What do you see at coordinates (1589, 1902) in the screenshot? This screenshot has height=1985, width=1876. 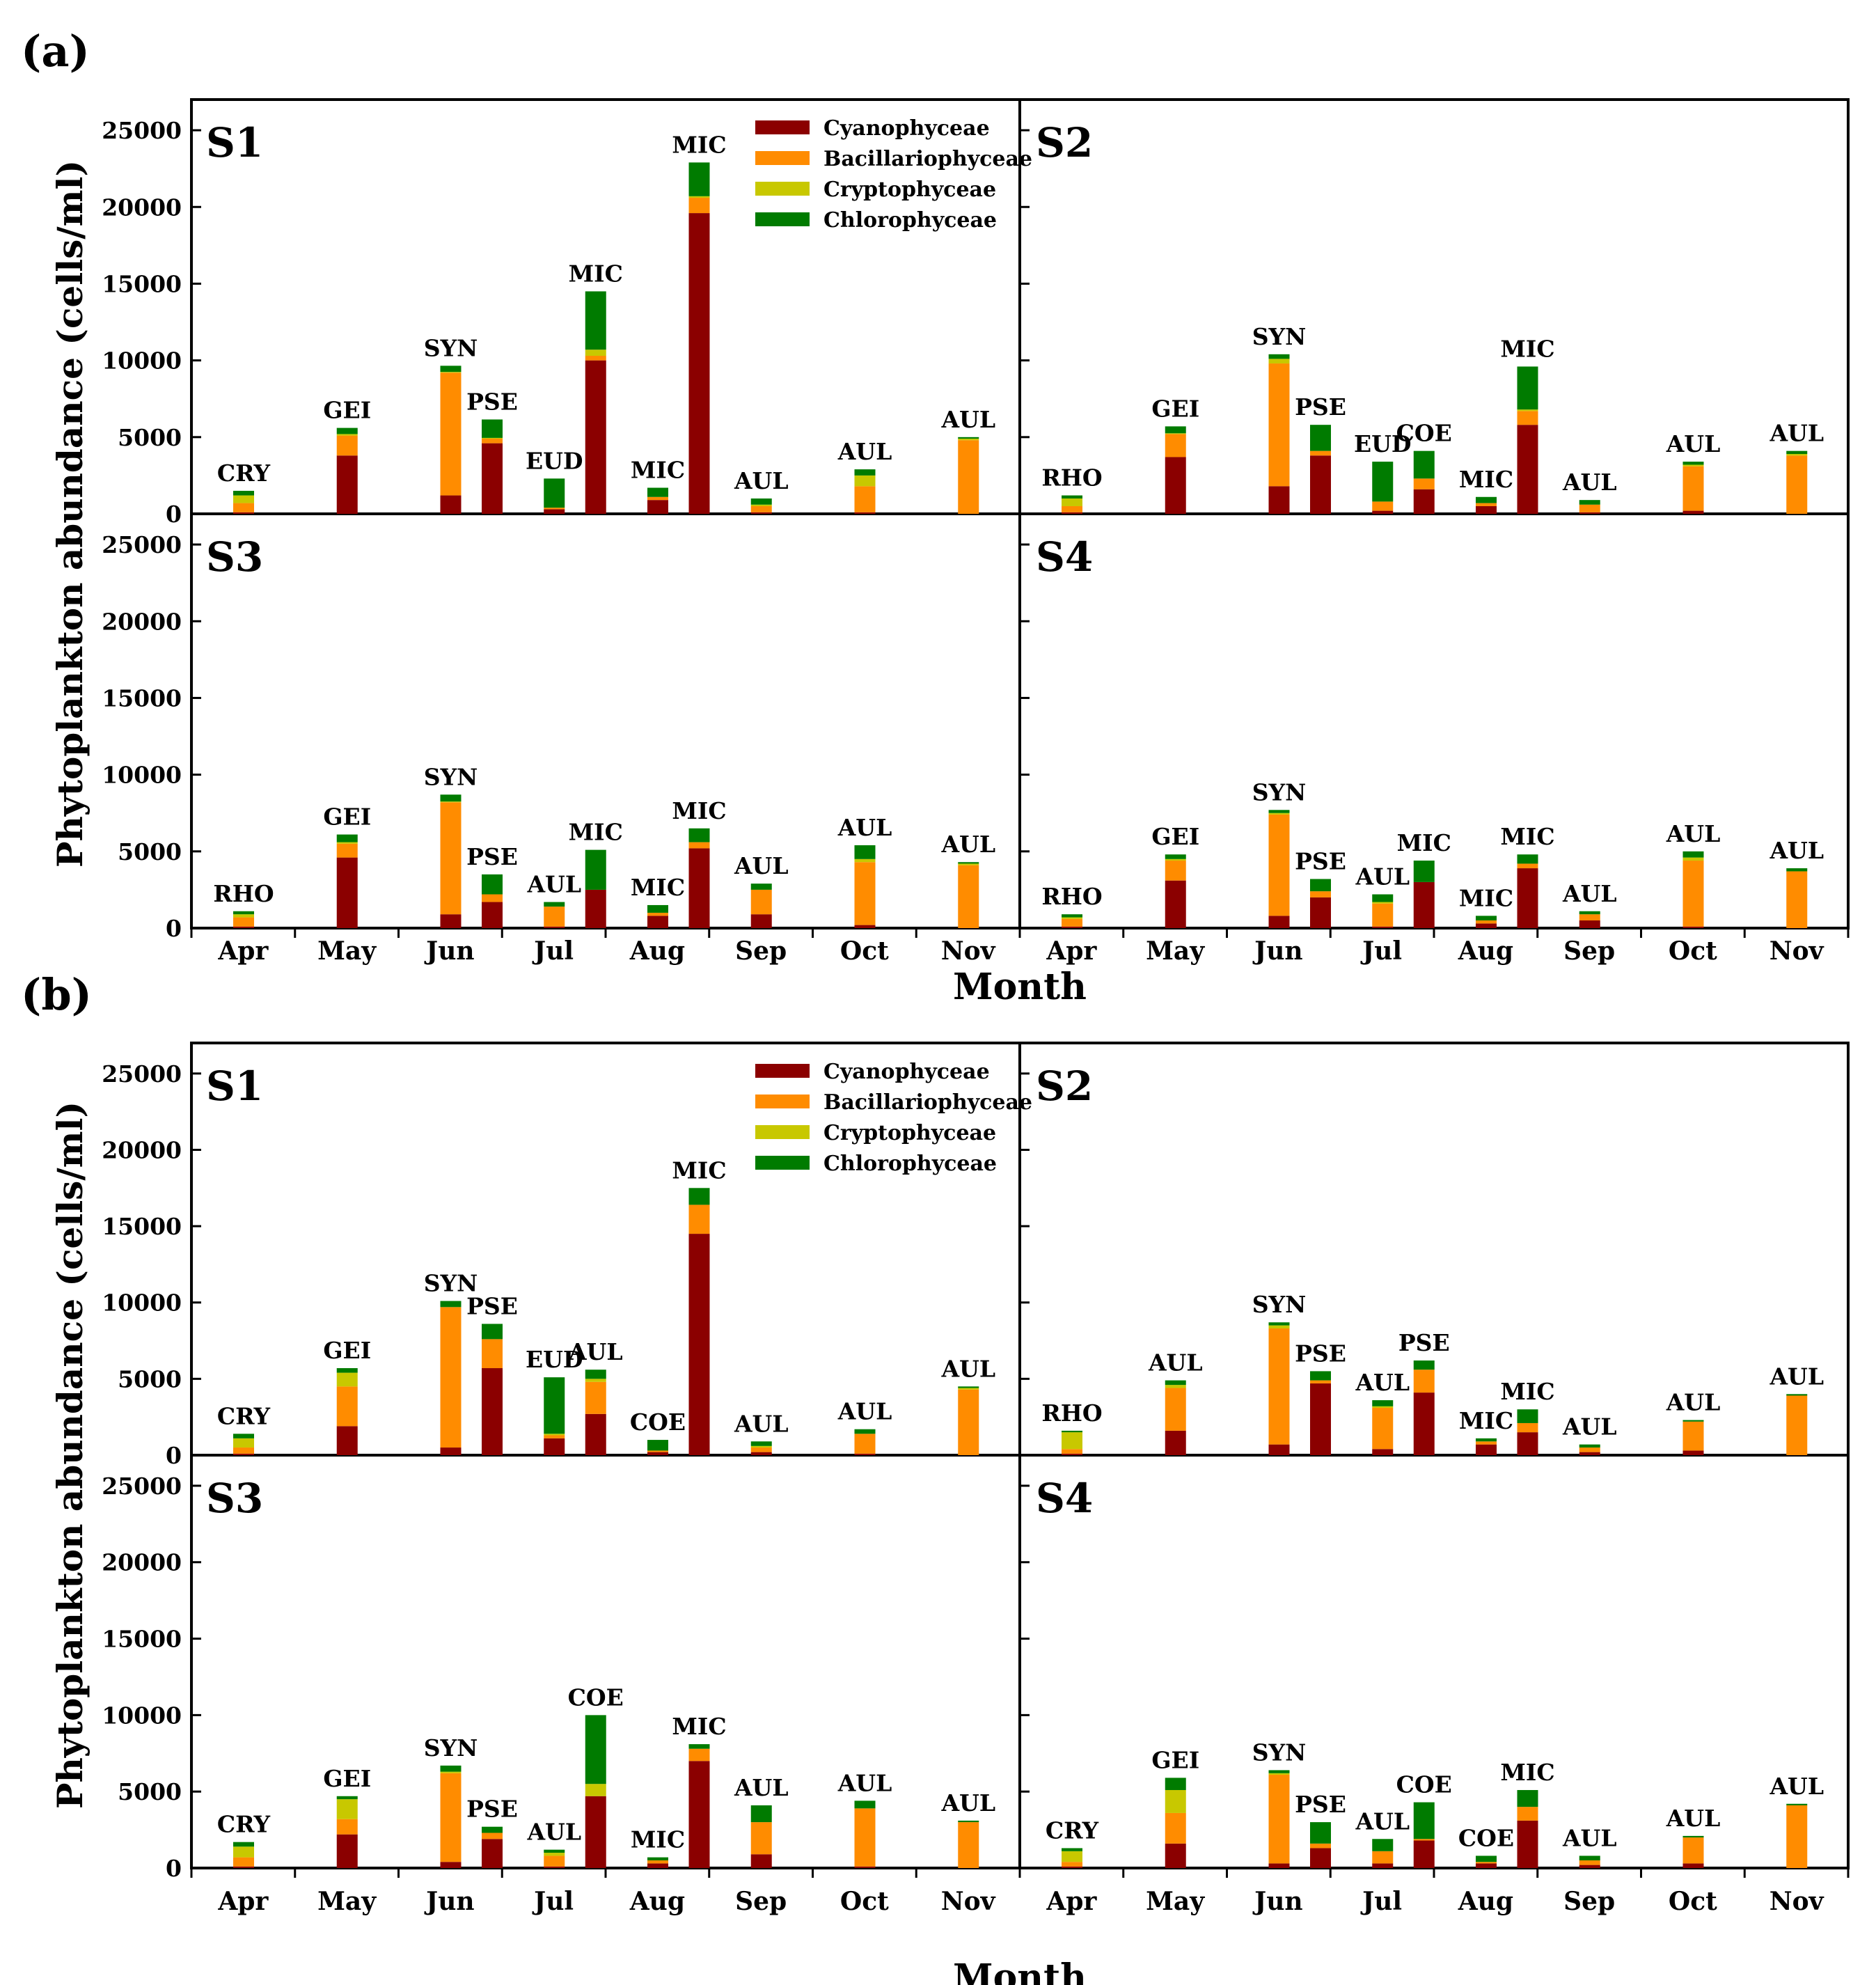 I see `x-tick-label: Sep` at bounding box center [1589, 1902].